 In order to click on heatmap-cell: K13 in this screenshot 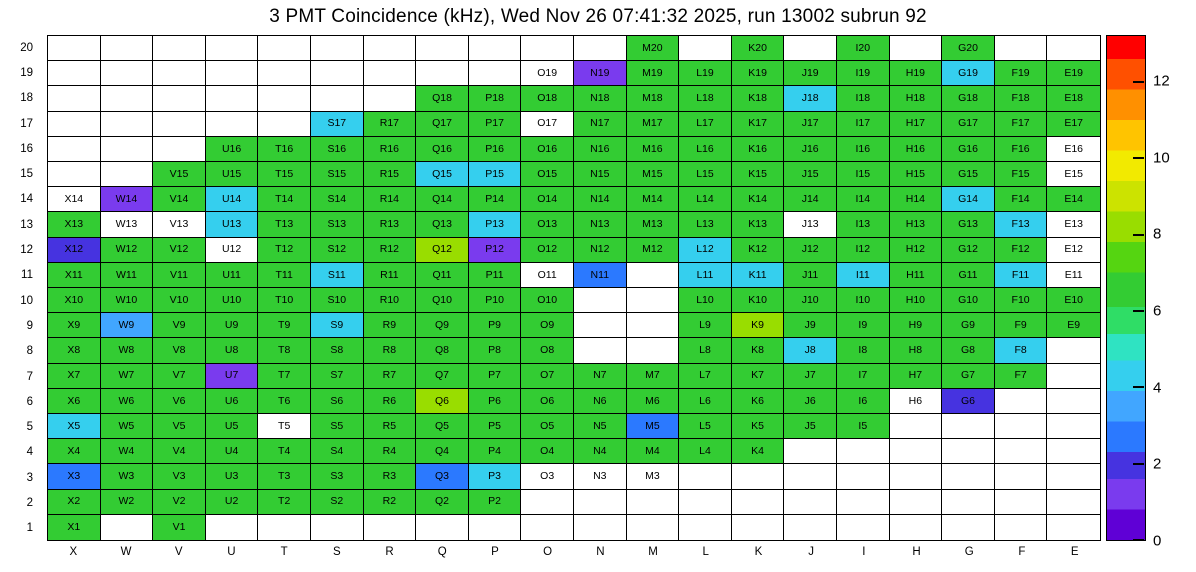, I will do `click(758, 225)`.